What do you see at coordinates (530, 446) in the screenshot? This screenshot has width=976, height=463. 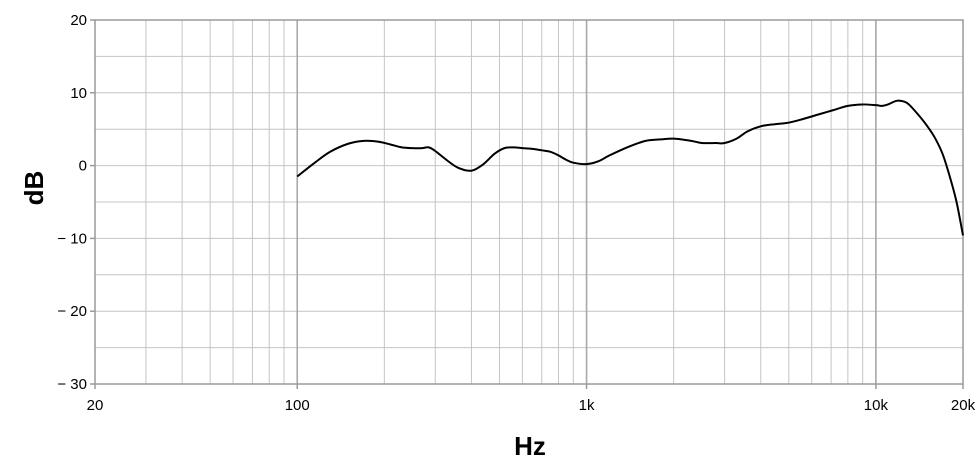 I see `x-axis-label: Hz` at bounding box center [530, 446].